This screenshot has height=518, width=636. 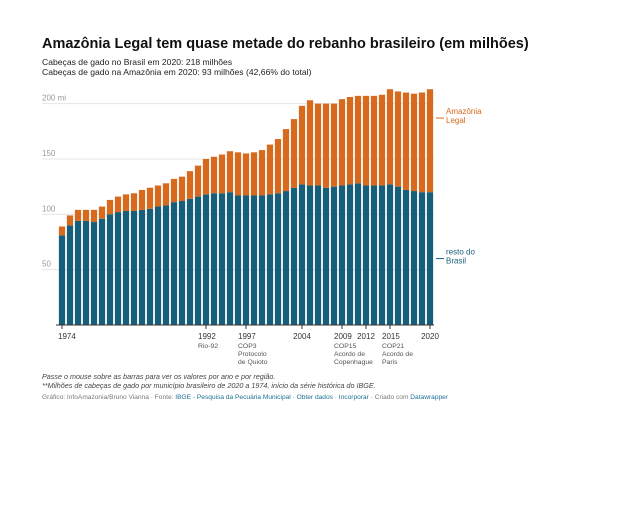 What do you see at coordinates (253, 362) in the screenshot?
I see `event-annotation: de Quioto` at bounding box center [253, 362].